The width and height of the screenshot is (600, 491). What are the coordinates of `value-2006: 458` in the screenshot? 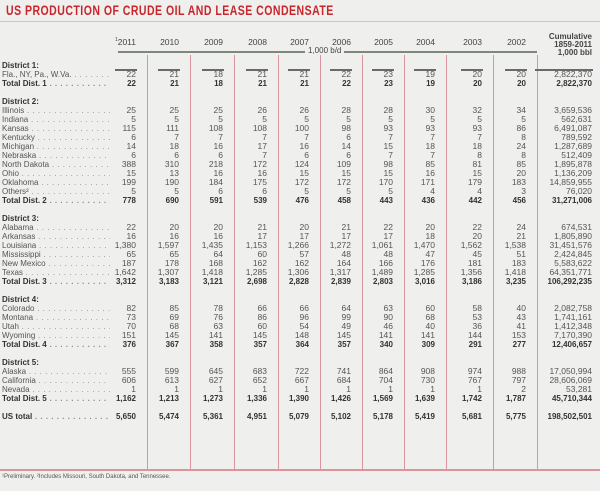 It's located at (344, 200).